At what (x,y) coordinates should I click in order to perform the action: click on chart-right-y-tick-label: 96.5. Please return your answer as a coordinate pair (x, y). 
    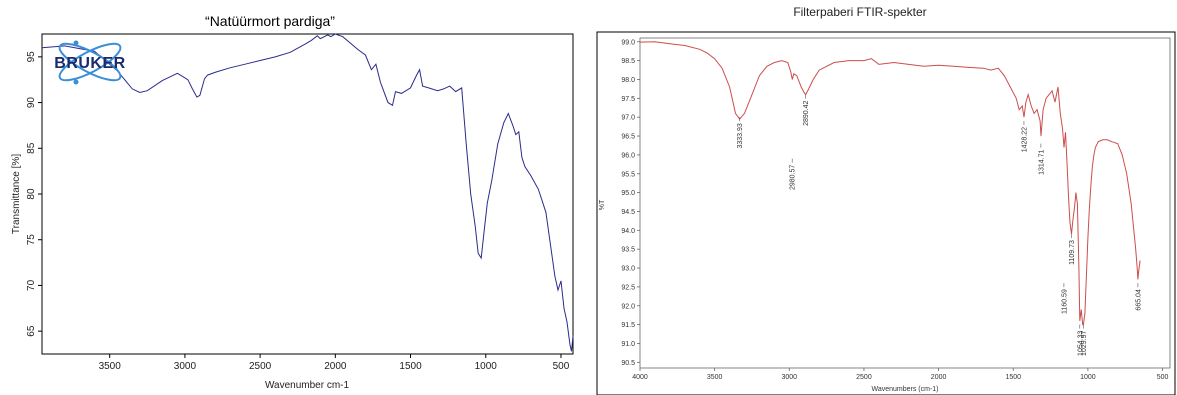
    Looking at the image, I should click on (628, 137).